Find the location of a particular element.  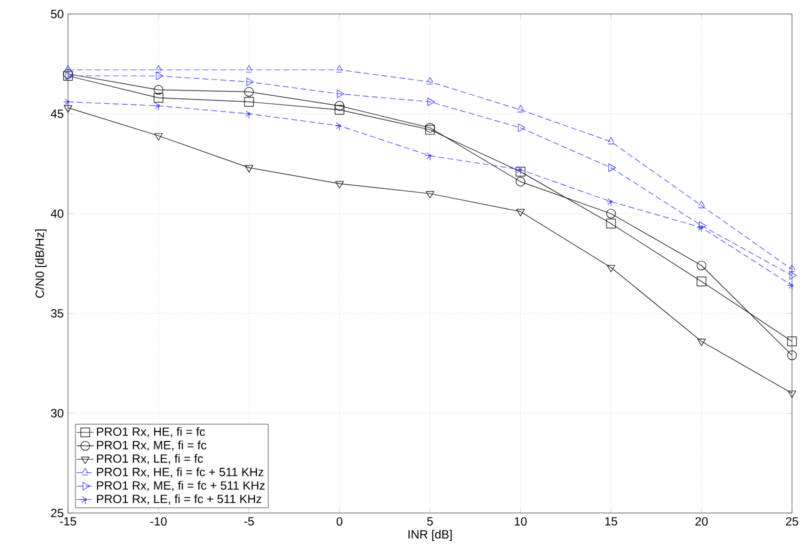

x-axis-title: INR [dB] is located at coordinates (430, 535).